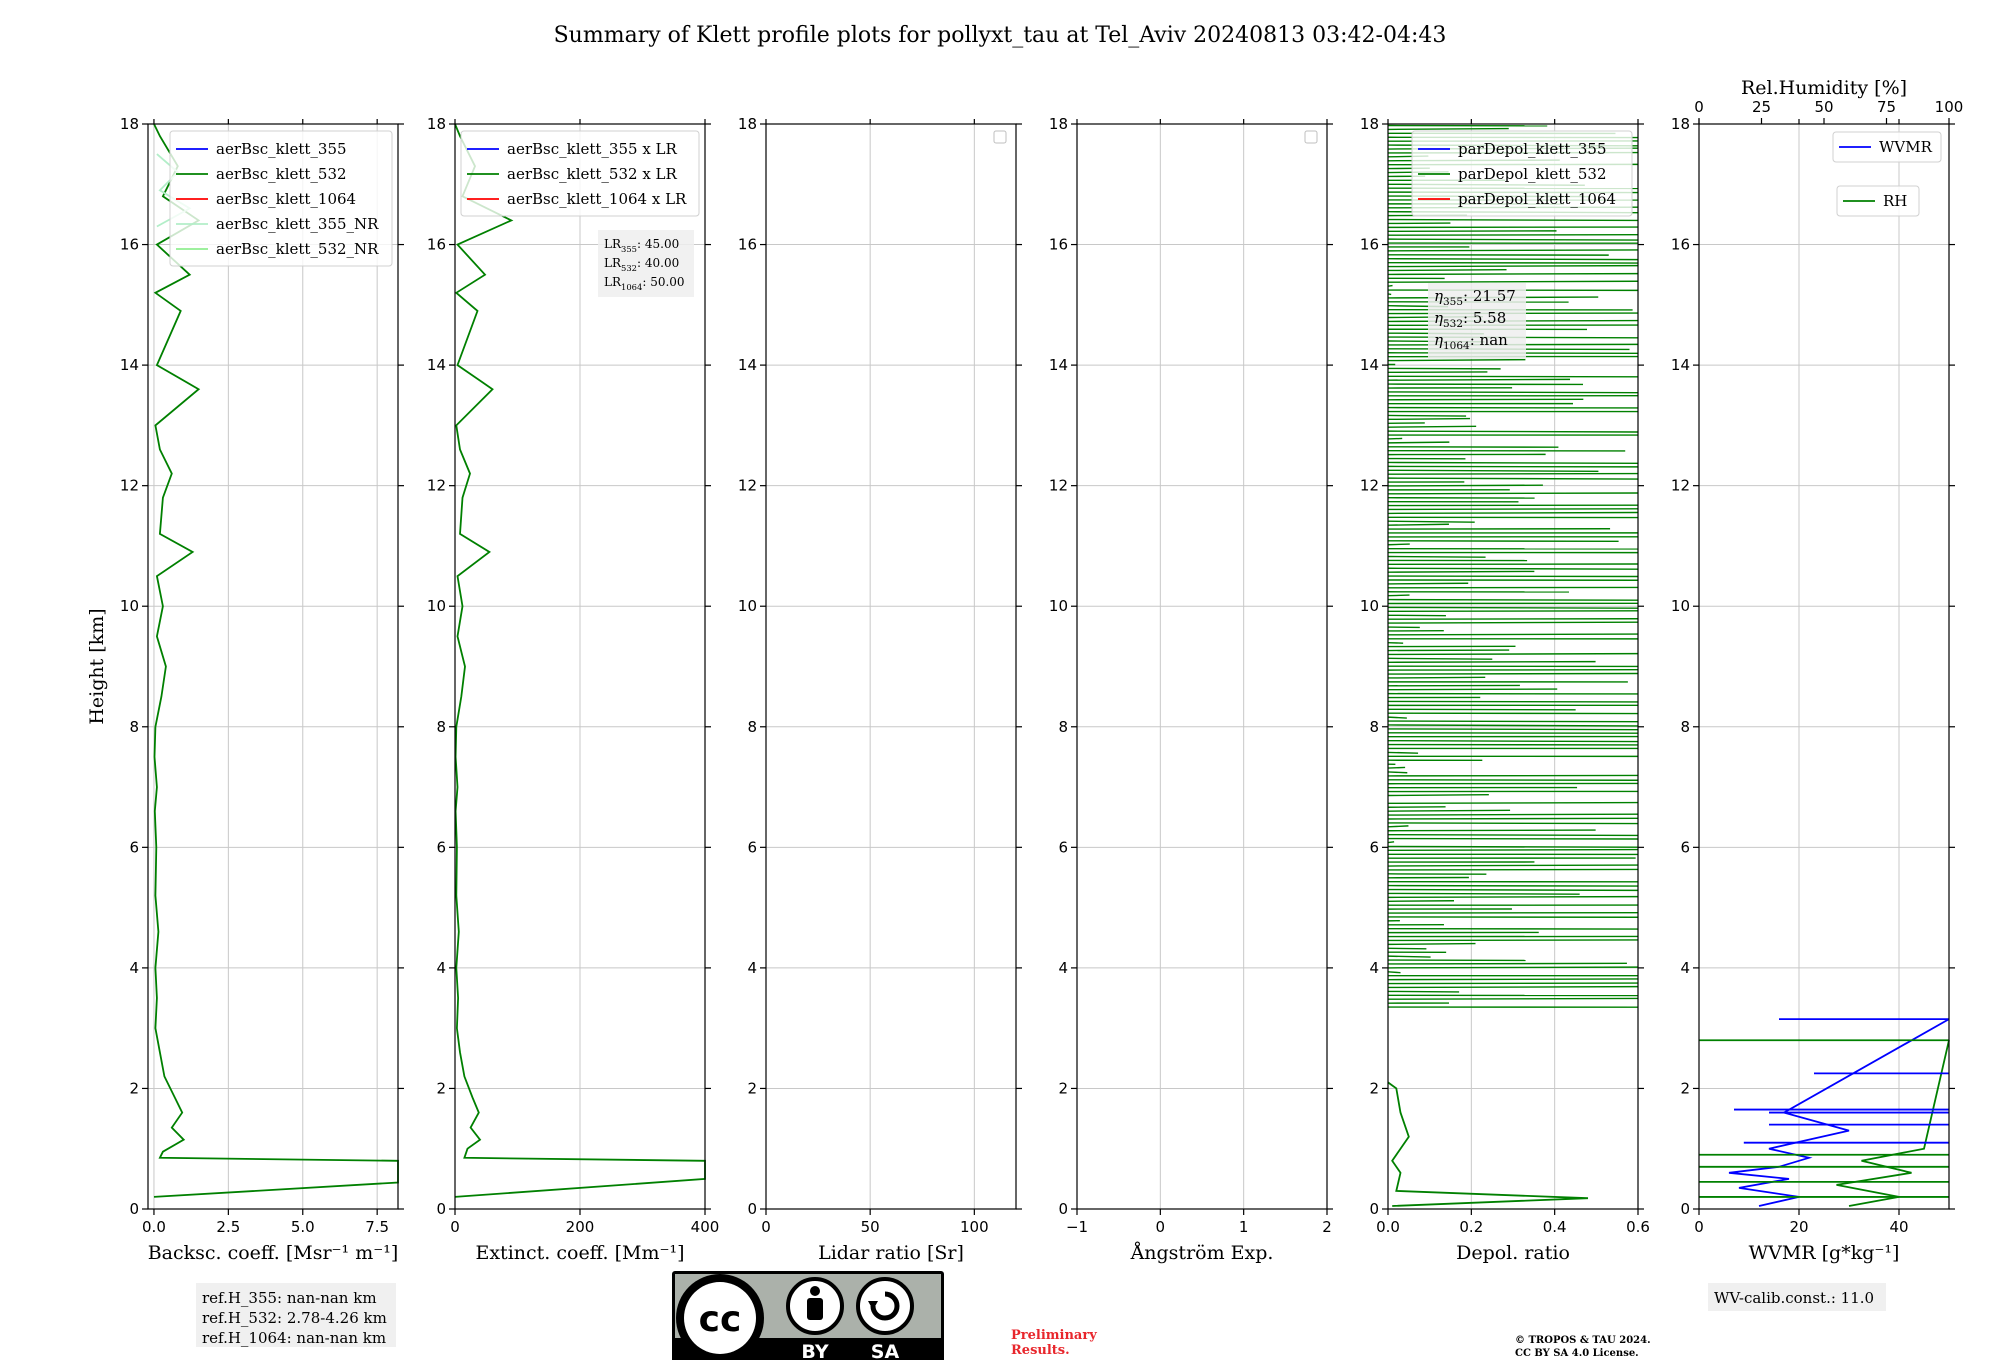 The width and height of the screenshot is (2000, 1360). Describe the element at coordinates (1438, 340) in the screenshot. I see `annotation-symbol: η` at that location.